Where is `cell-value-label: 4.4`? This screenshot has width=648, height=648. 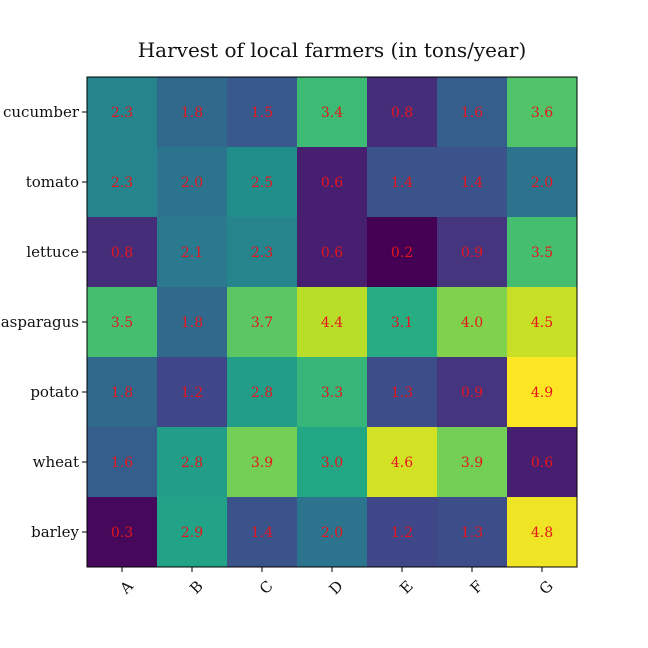
cell-value-label: 4.4 is located at coordinates (332, 323).